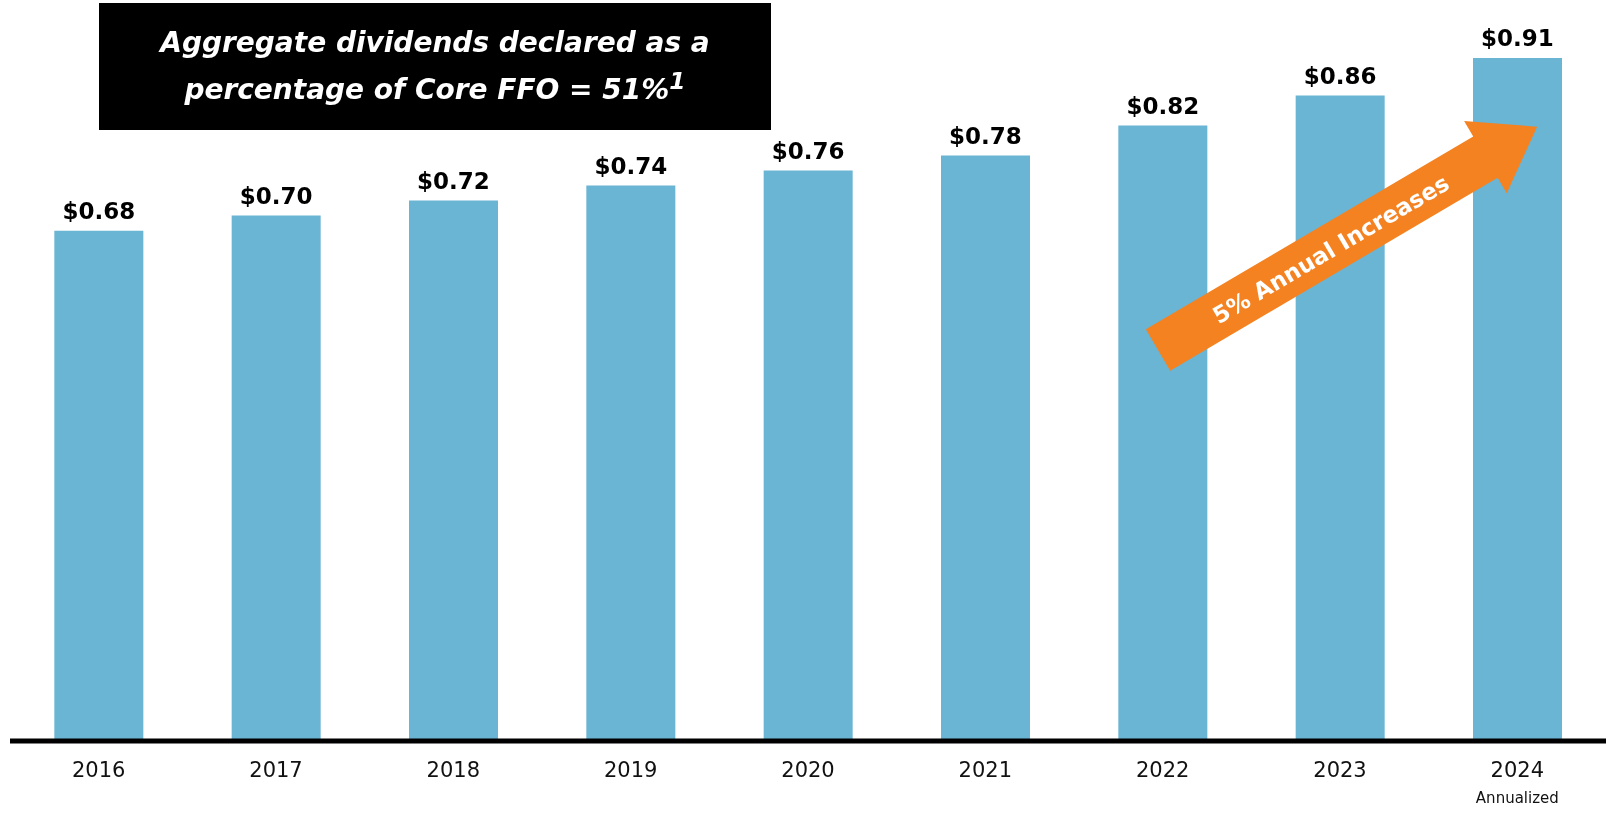 The height and width of the screenshot is (817, 1614). What do you see at coordinates (1340, 75) in the screenshot?
I see `data-label: $0.86` at bounding box center [1340, 75].